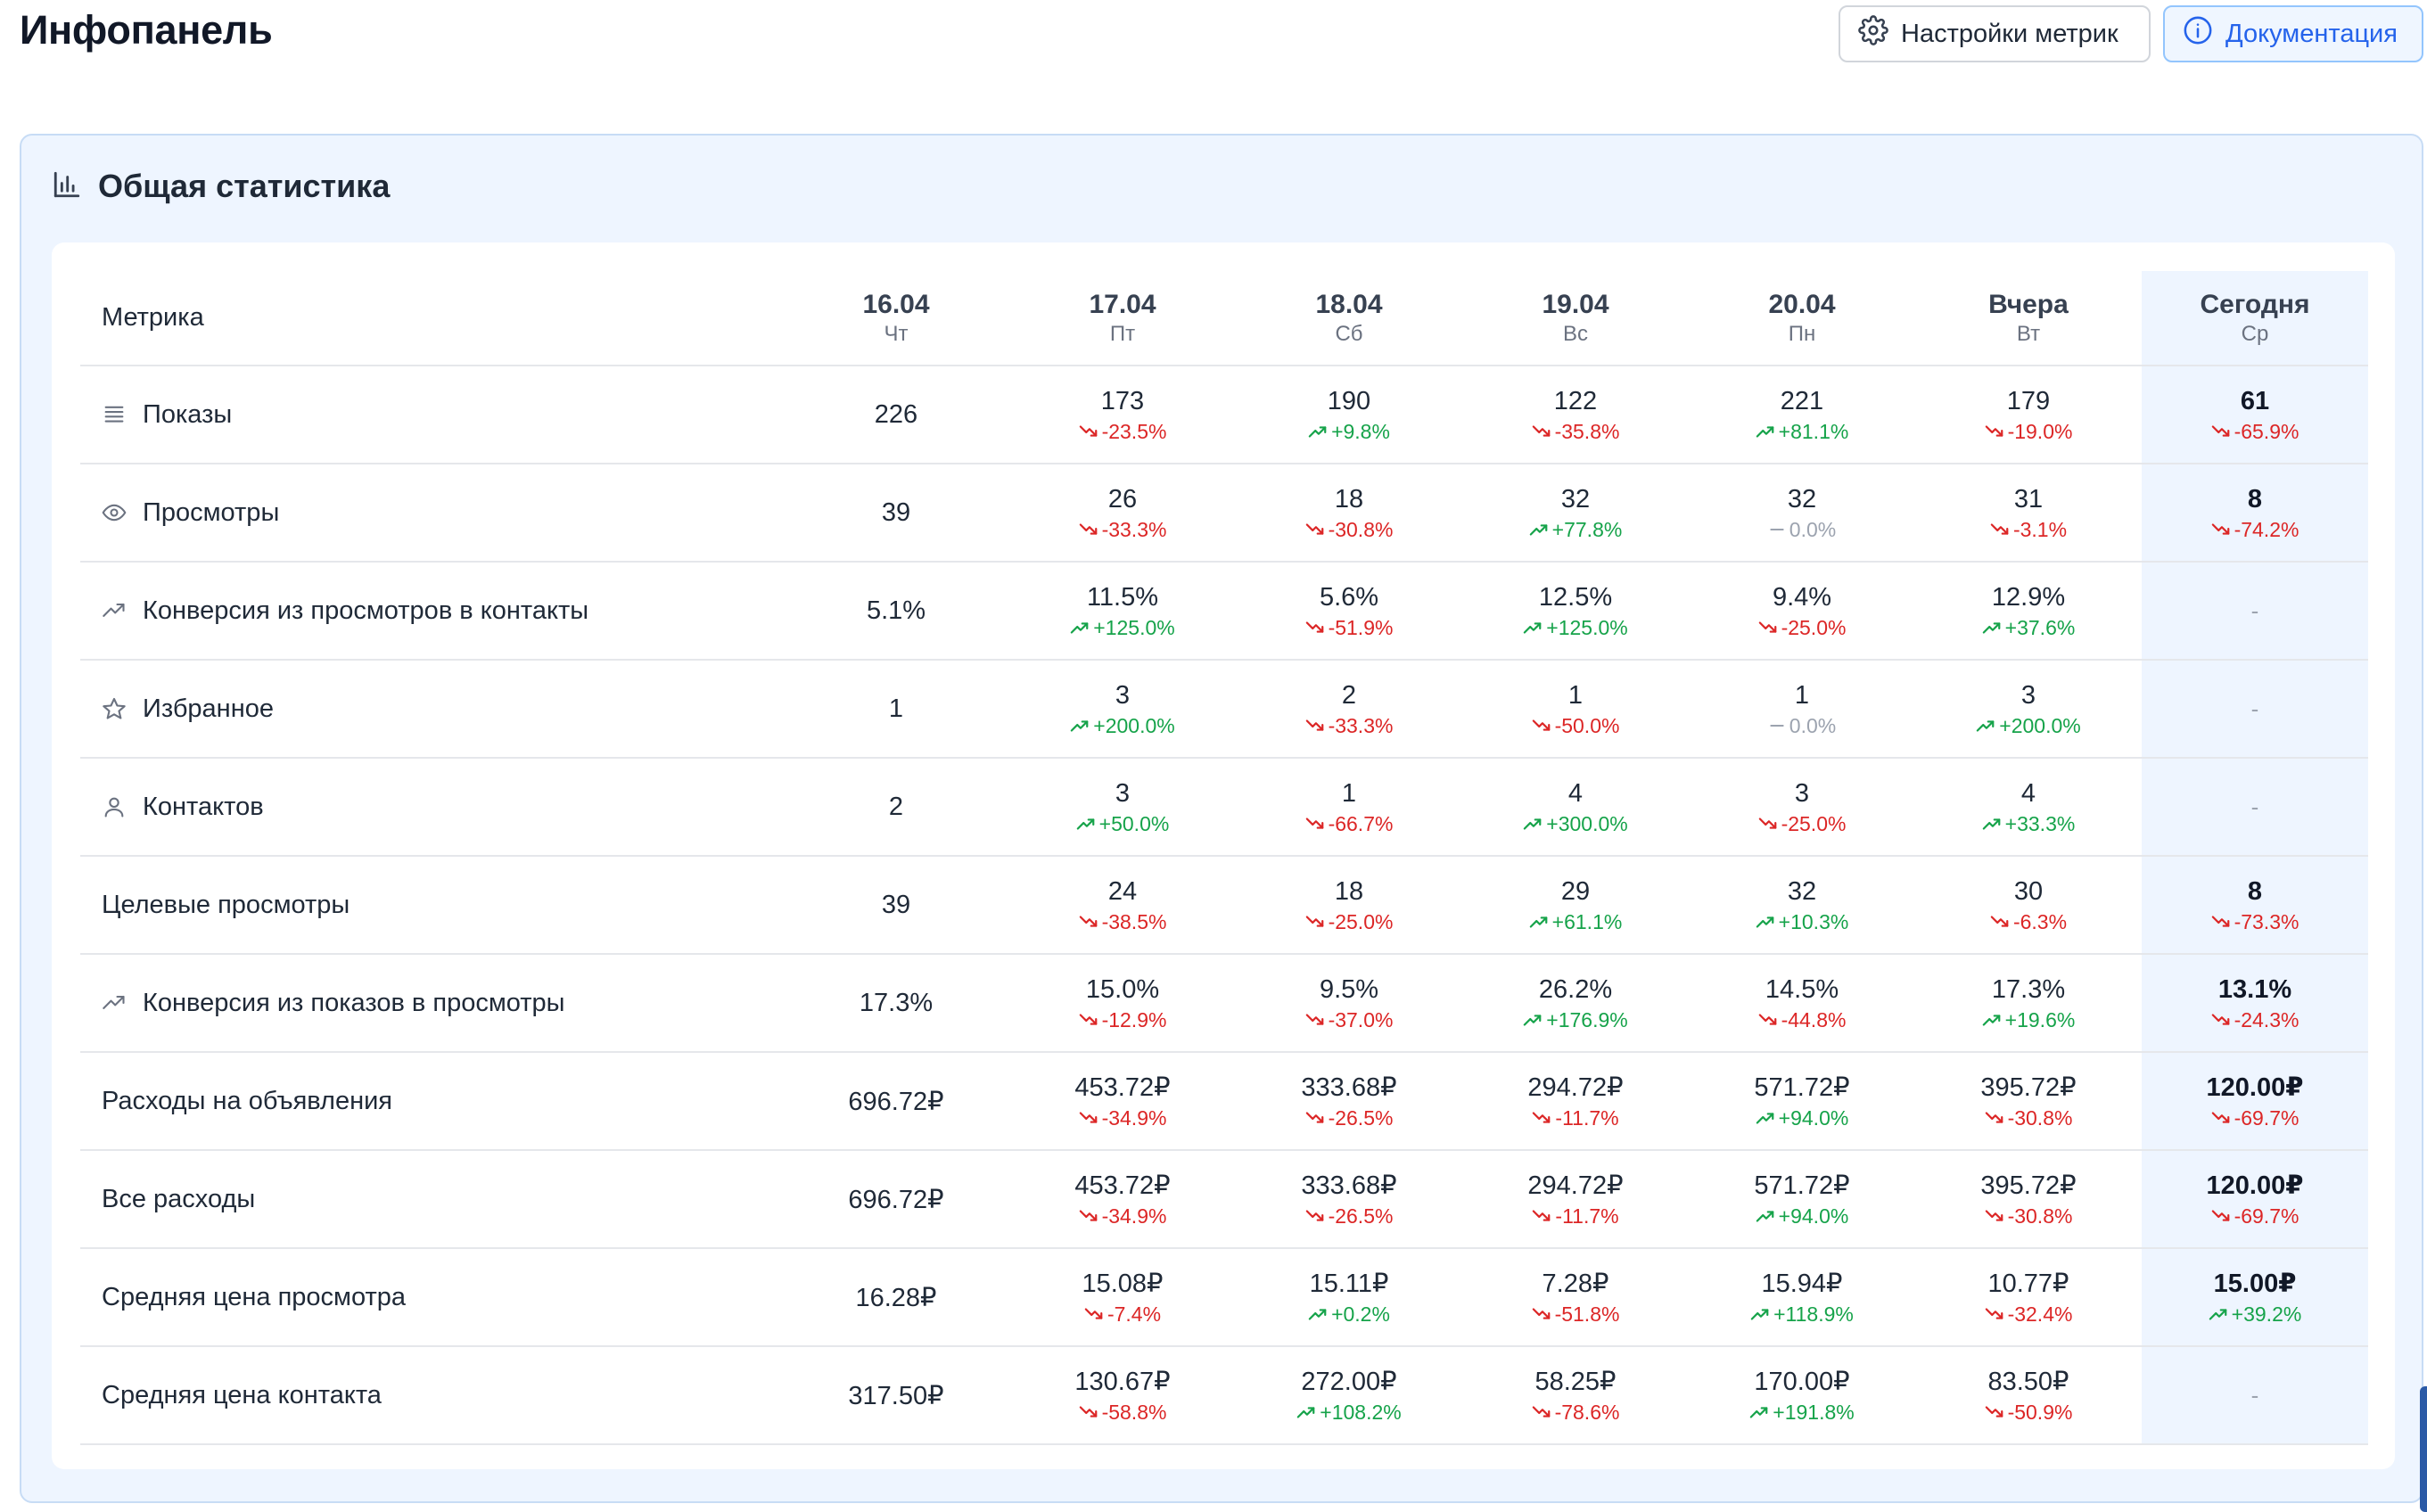 The height and width of the screenshot is (1512, 2427). What do you see at coordinates (1587, 627) in the screenshot?
I see `delta-value: +125.0%` at bounding box center [1587, 627].